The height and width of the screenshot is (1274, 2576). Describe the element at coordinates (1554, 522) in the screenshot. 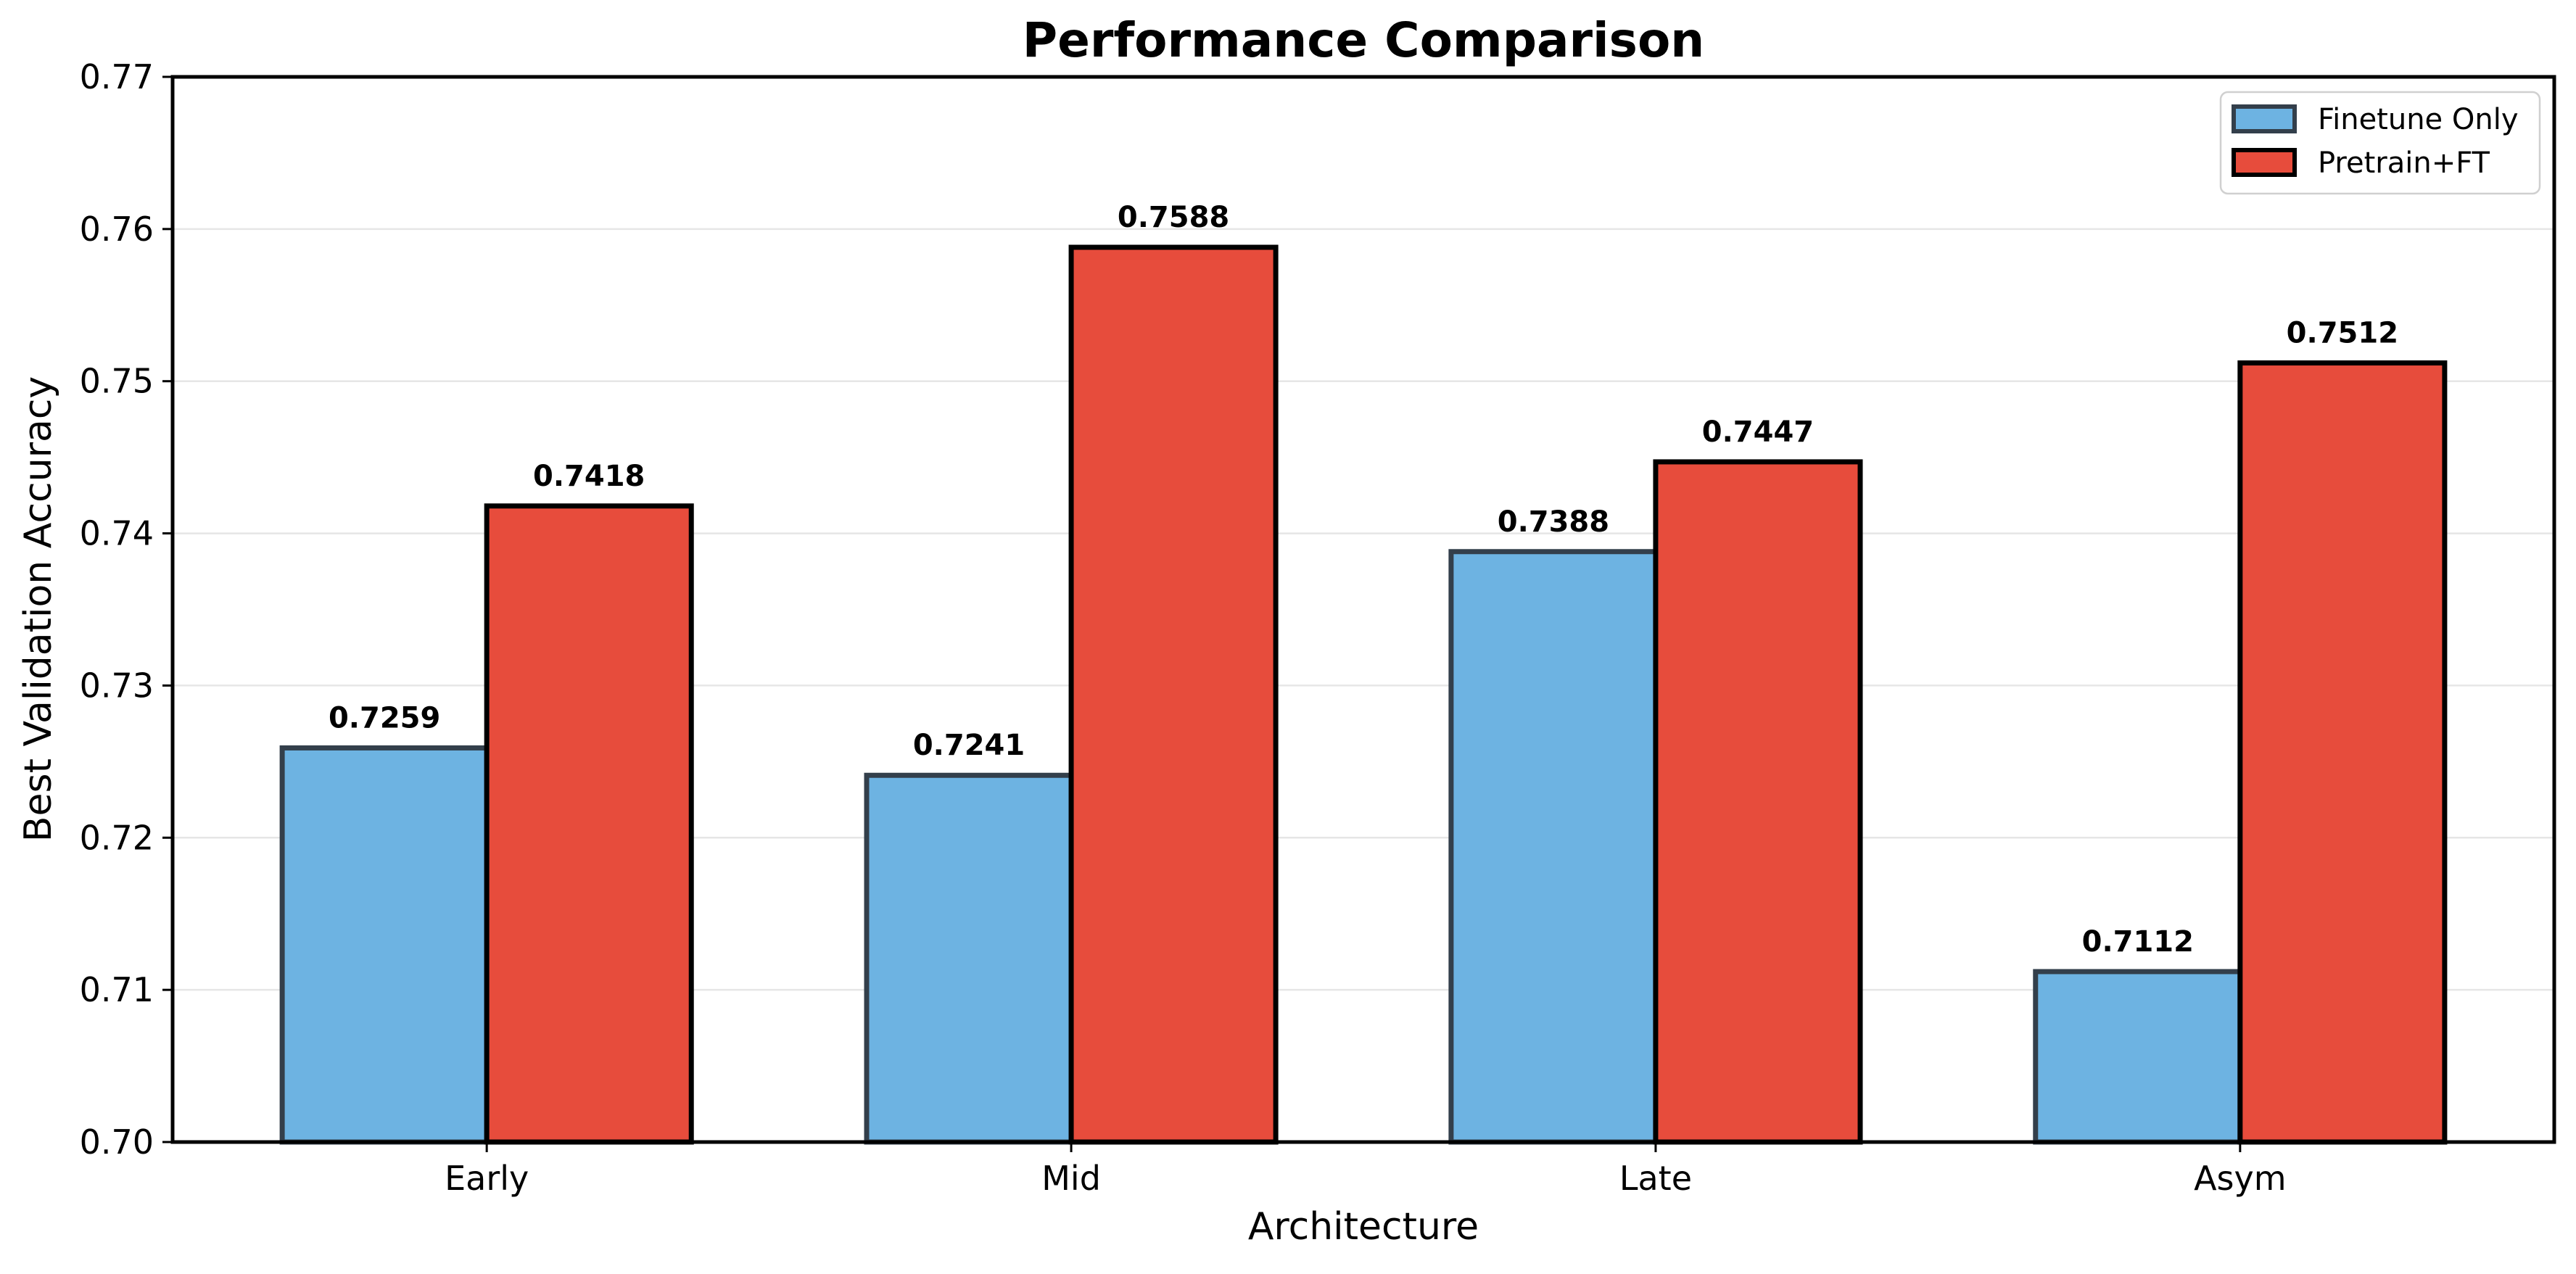

I see `bar-value-label: 0.7388` at that location.